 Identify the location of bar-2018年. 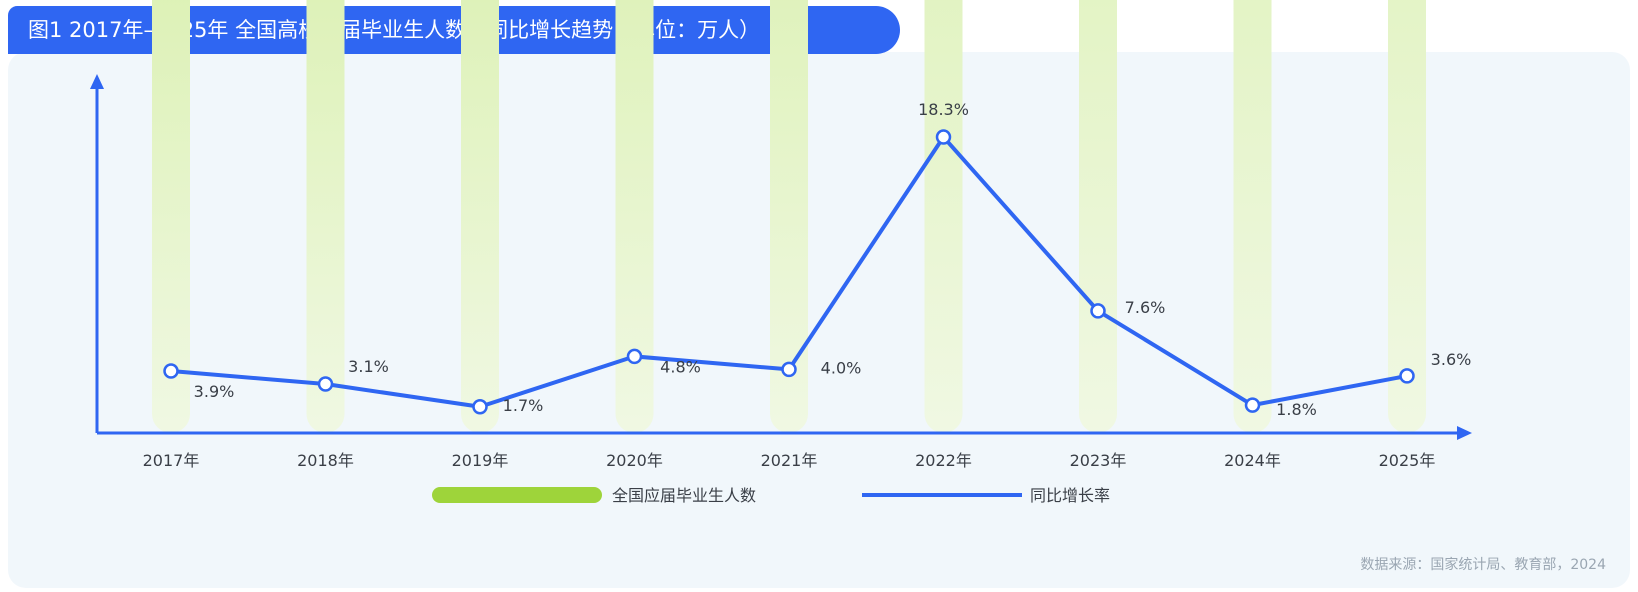
(325, 216).